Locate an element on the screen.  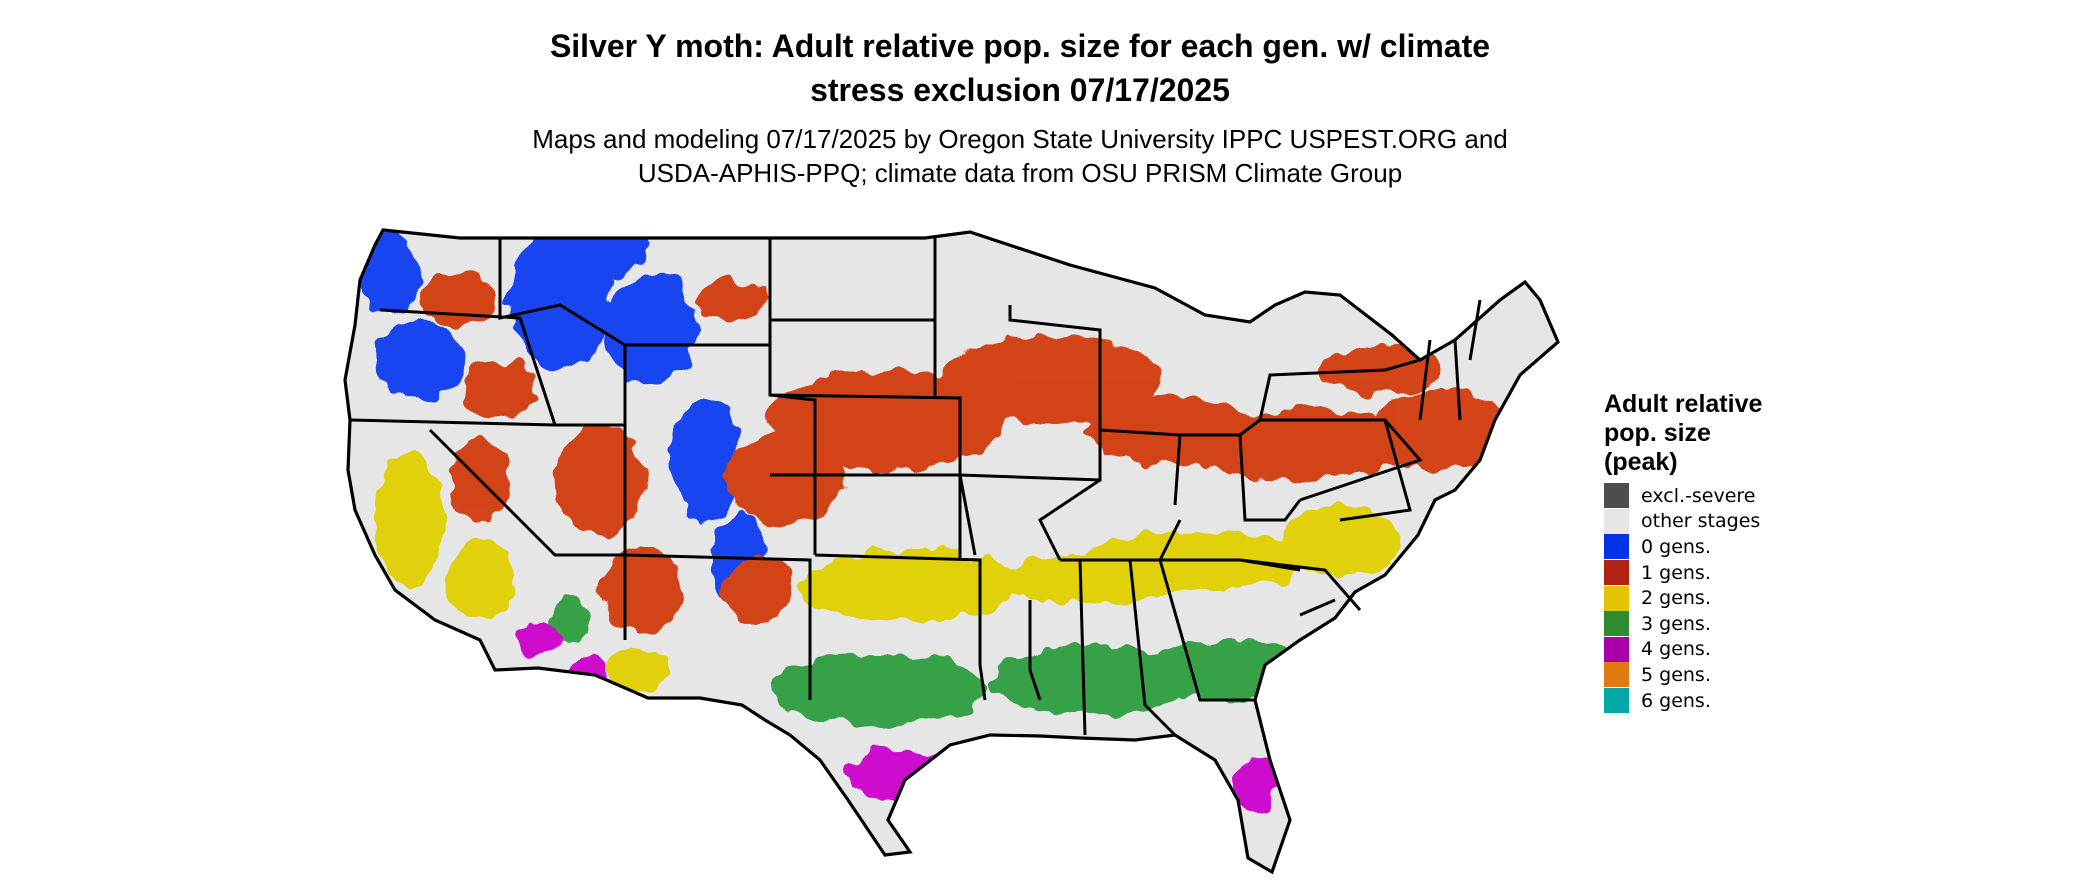
legend-title: Adult relative pop. size (peak) is located at coordinates (1683, 433).